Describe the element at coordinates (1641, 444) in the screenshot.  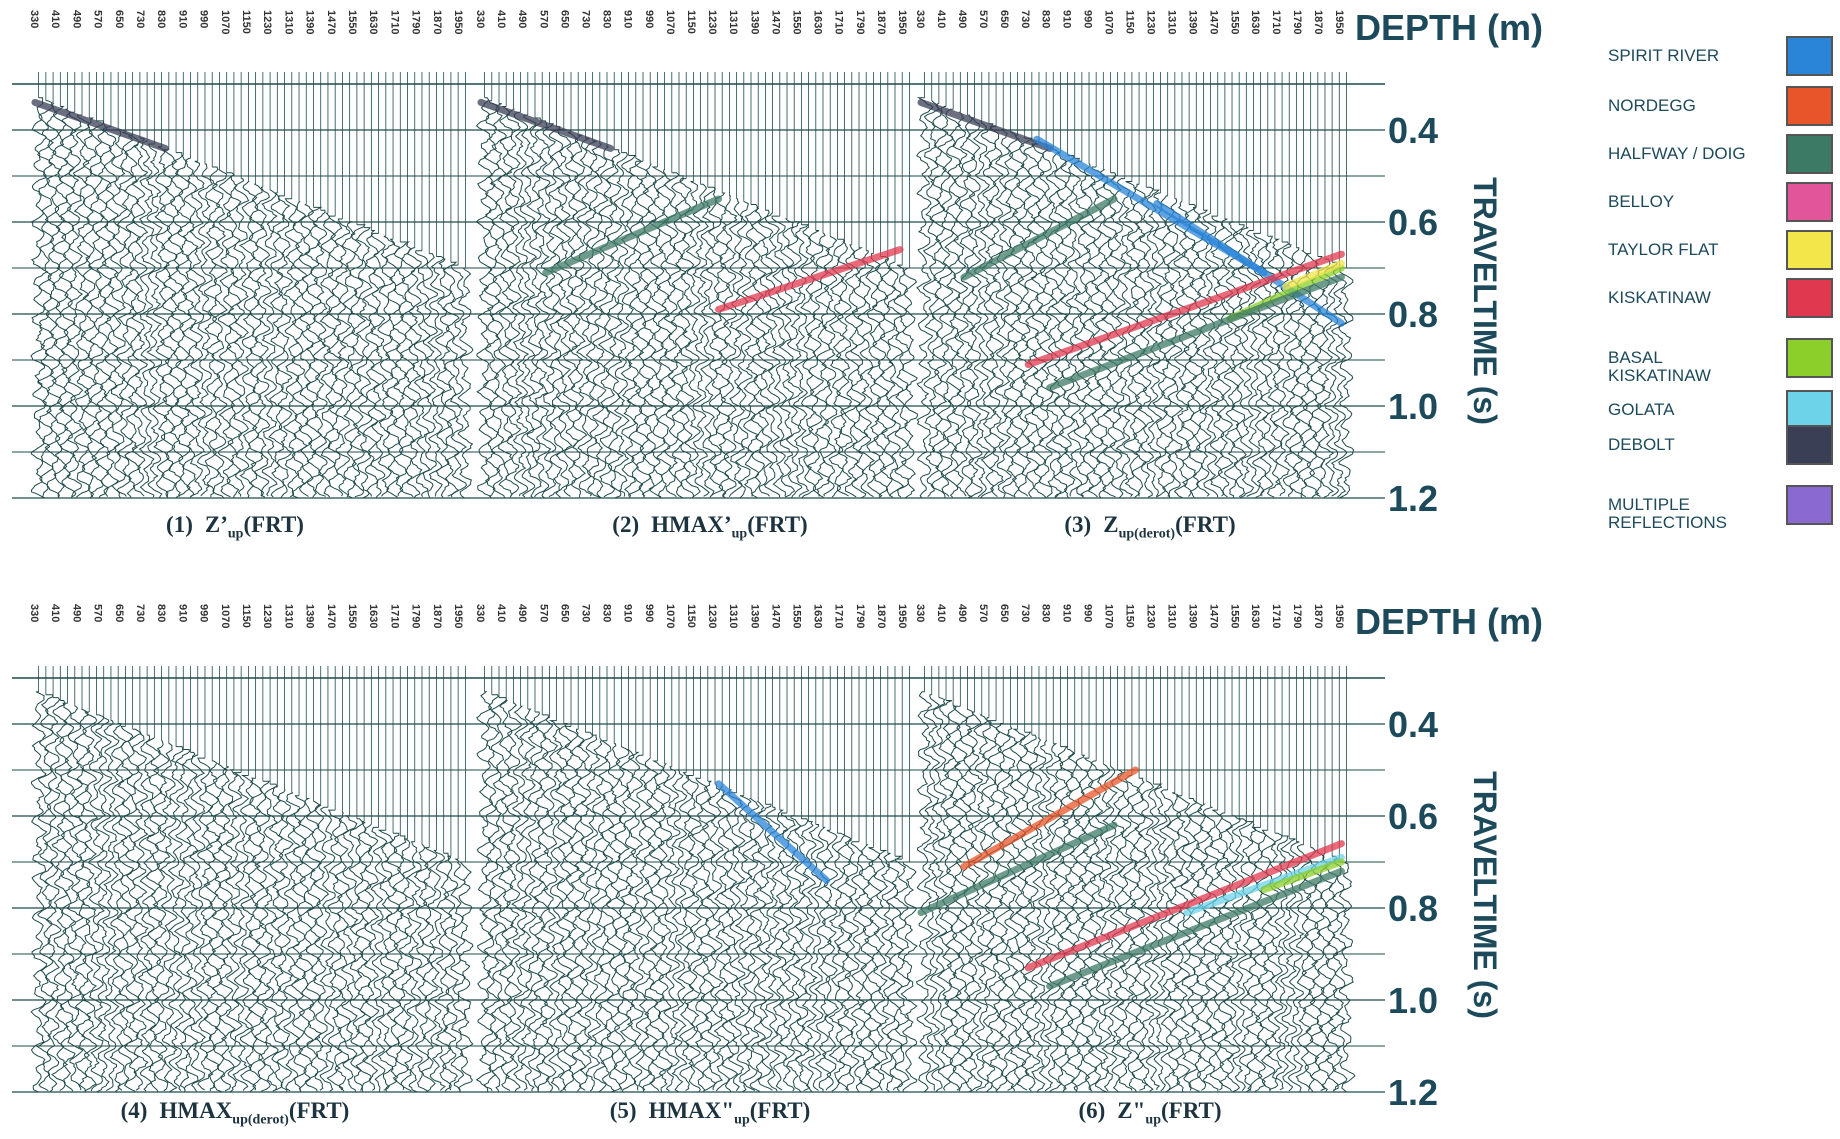
I see `legend-text: DEBOLT` at that location.